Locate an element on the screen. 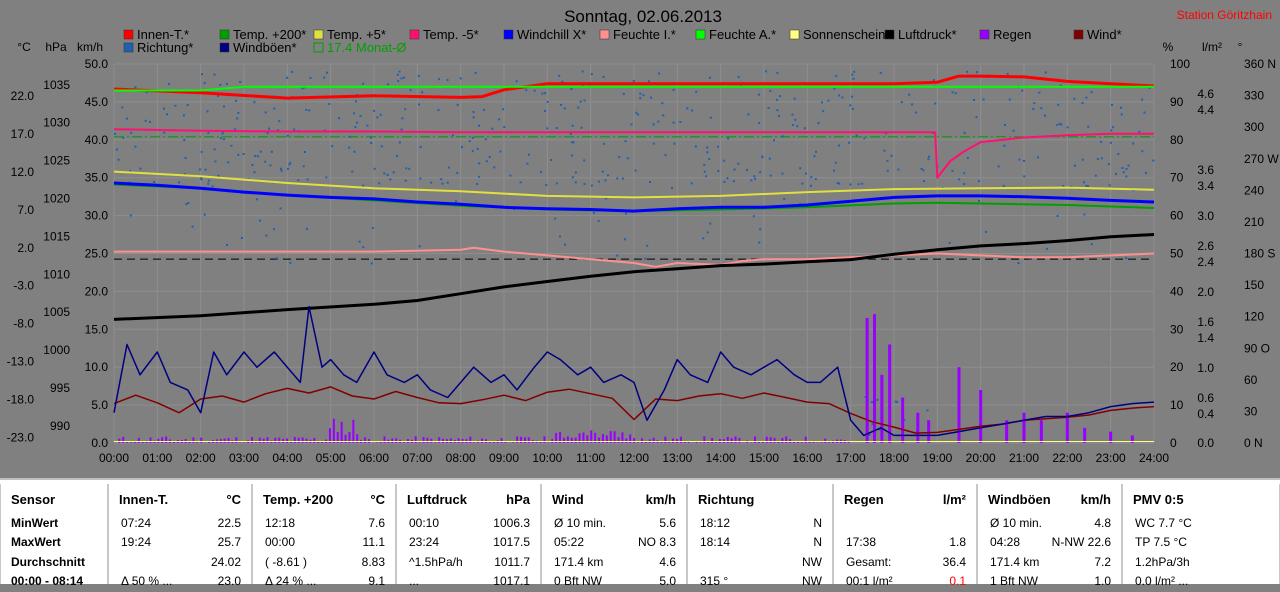 This screenshot has width=1280, height=592. stats-row: 315 °NW is located at coordinates (759, 583).